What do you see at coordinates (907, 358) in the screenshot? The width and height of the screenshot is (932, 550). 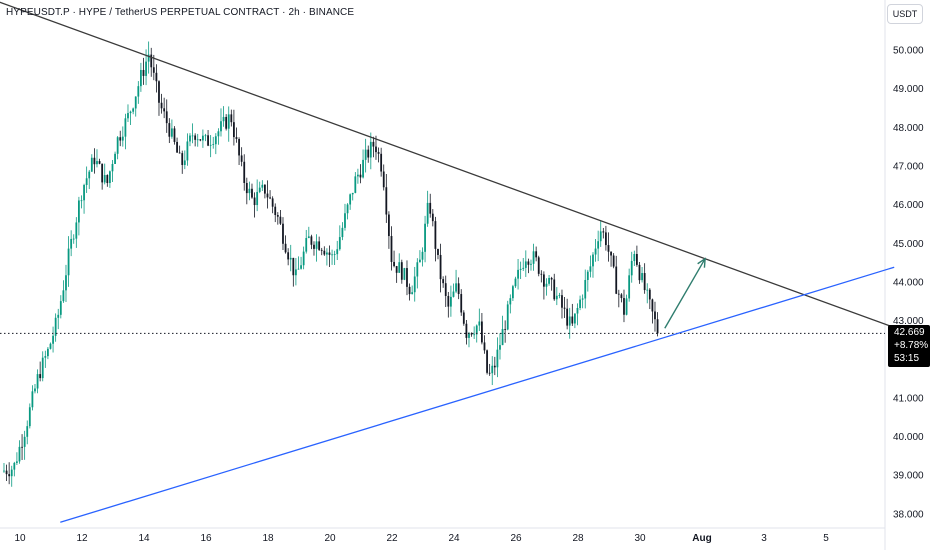 I see `bar-countdown-label: 53:15` at bounding box center [907, 358].